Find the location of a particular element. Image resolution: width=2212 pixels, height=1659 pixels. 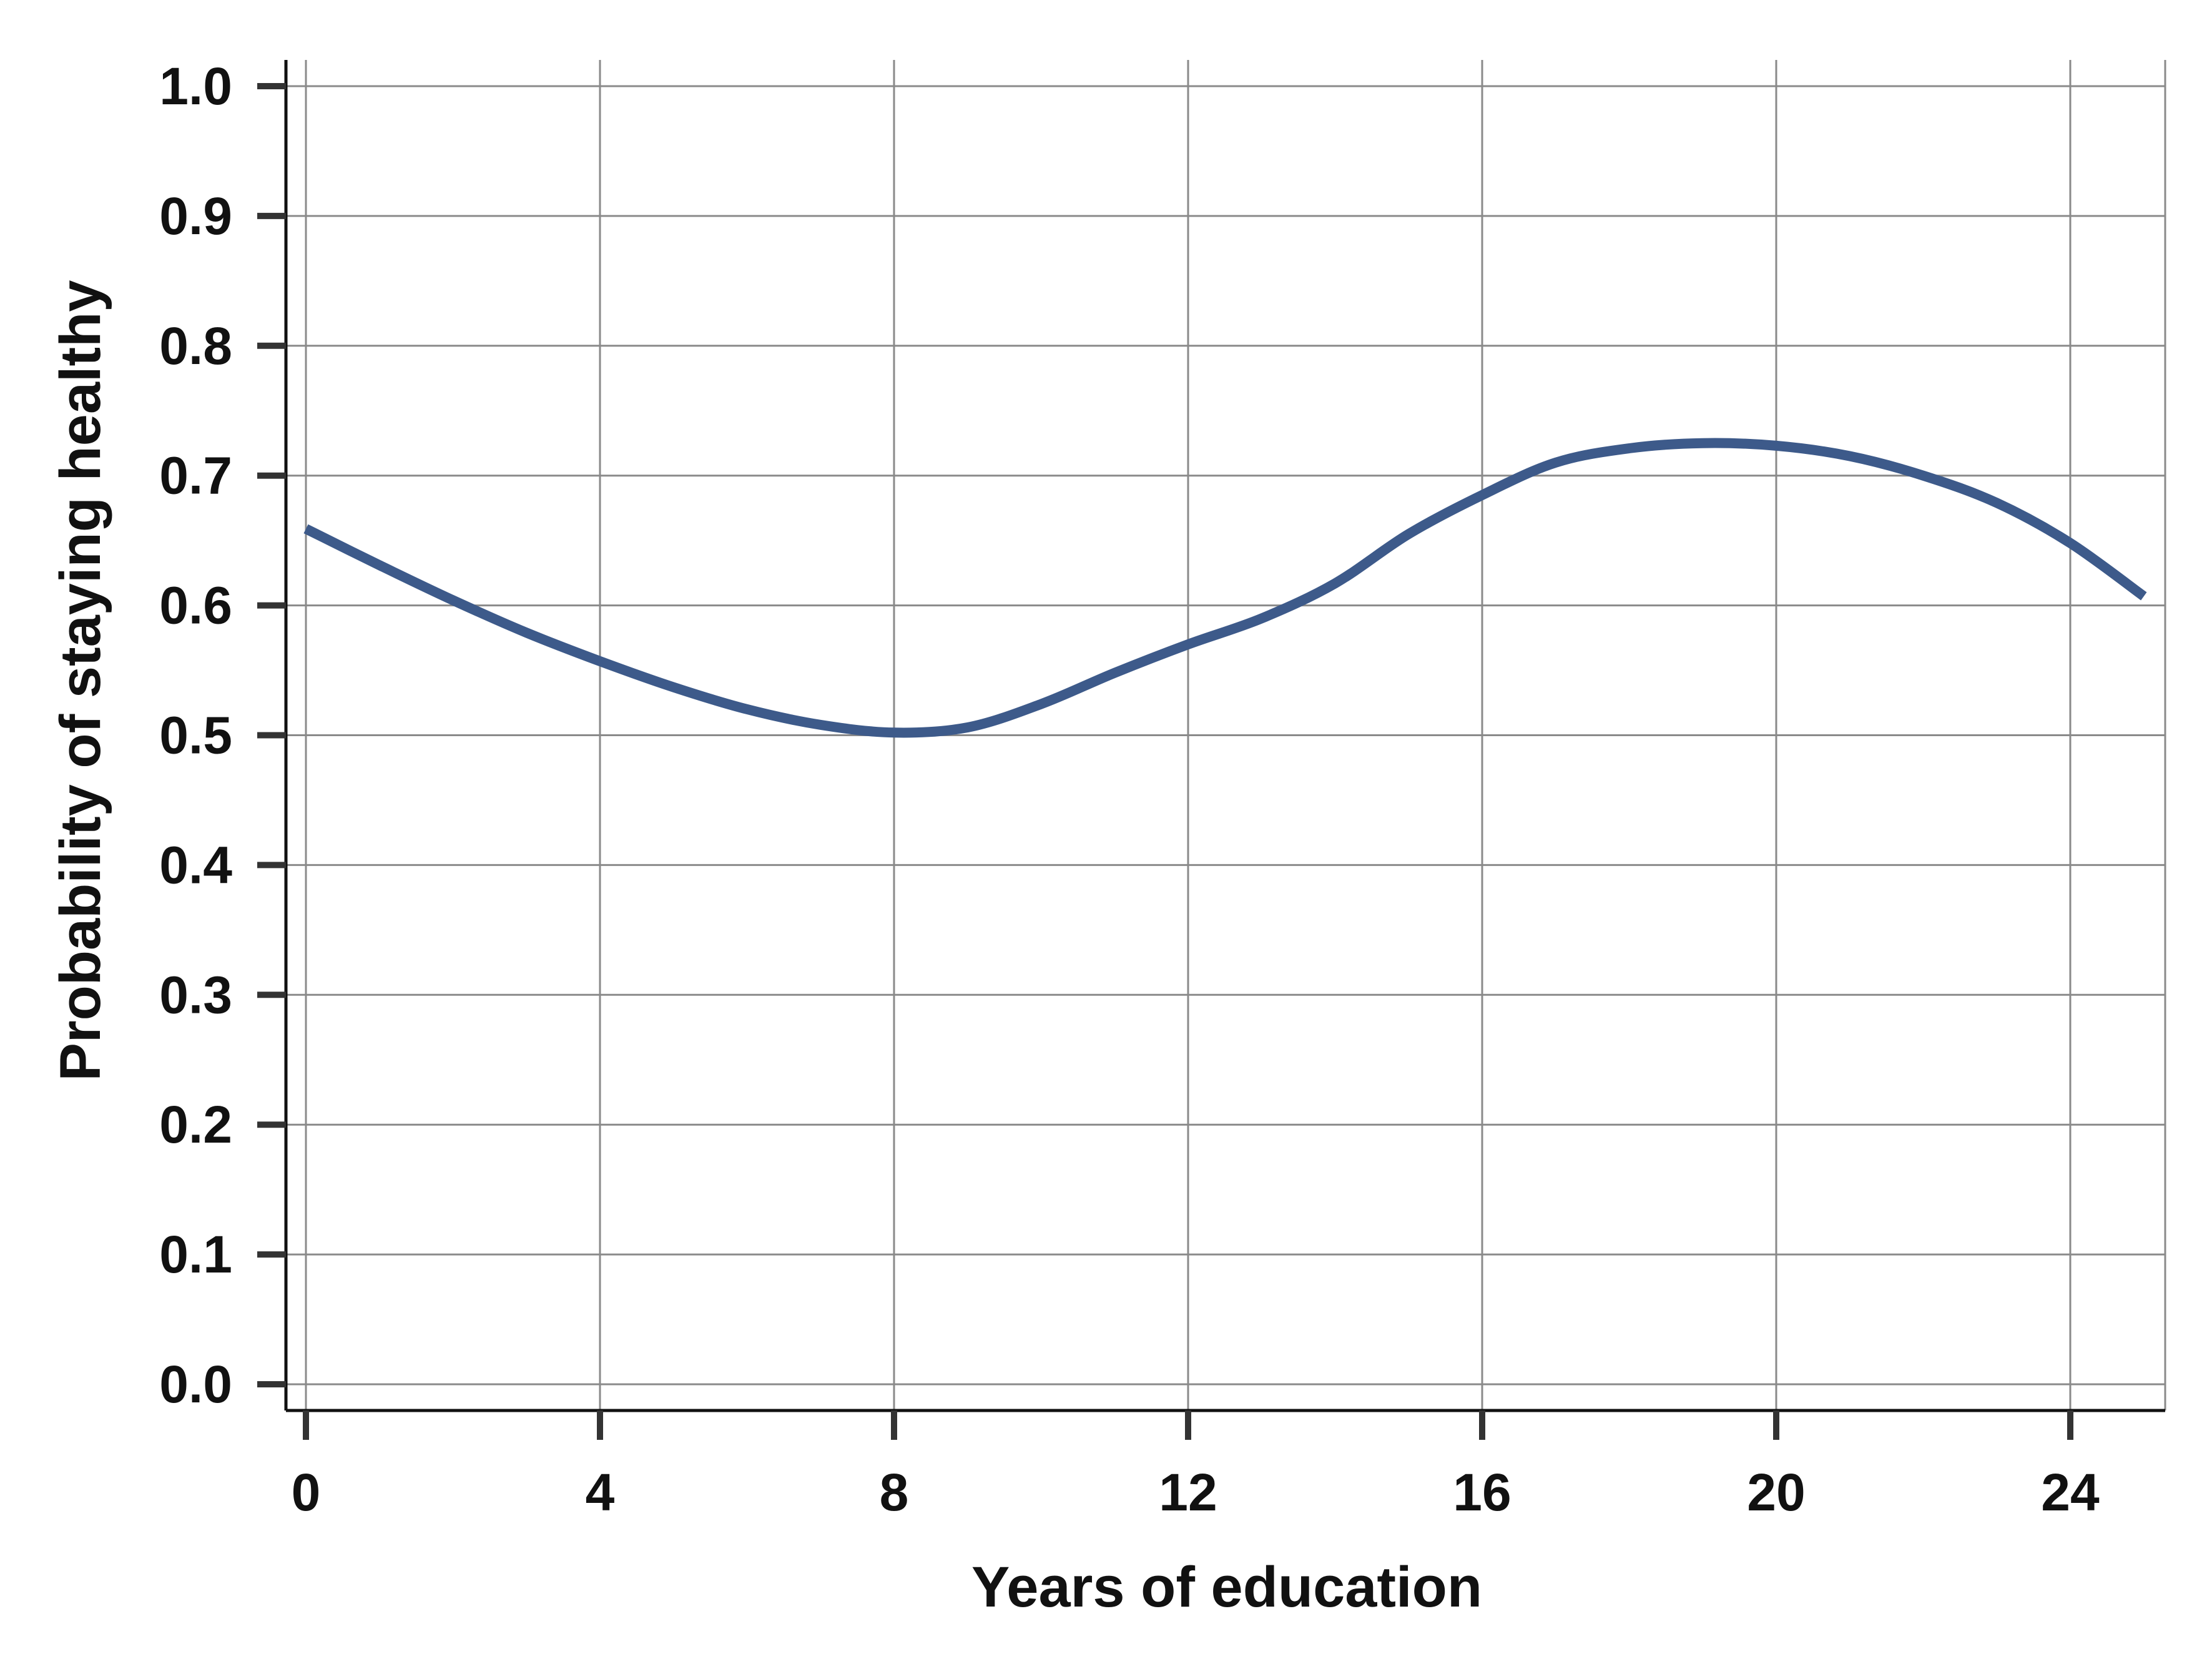

y-tick-label: 1.0 is located at coordinates (195, 86).